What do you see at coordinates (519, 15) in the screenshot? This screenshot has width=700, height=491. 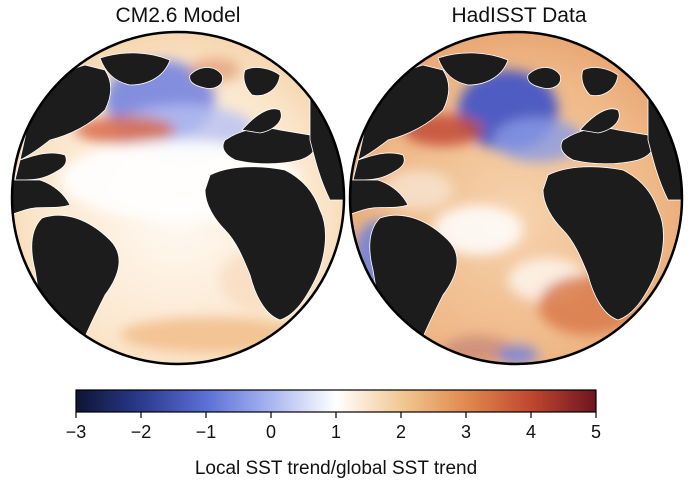 I see `right-panel-title: HadISST Data` at bounding box center [519, 15].